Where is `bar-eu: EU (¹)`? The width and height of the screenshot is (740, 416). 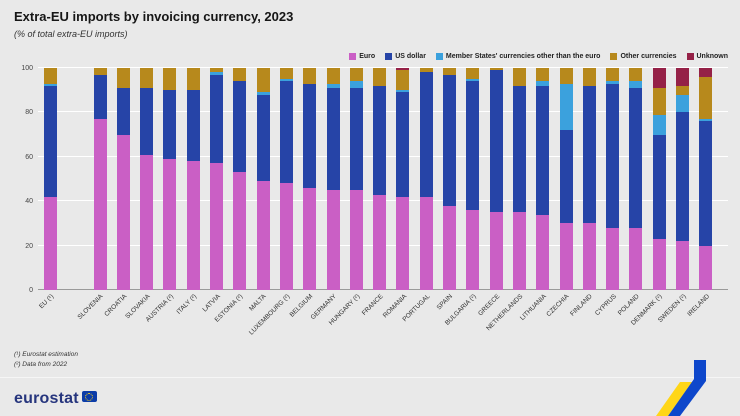 bar-eu: EU (¹) is located at coordinates (47, 189).